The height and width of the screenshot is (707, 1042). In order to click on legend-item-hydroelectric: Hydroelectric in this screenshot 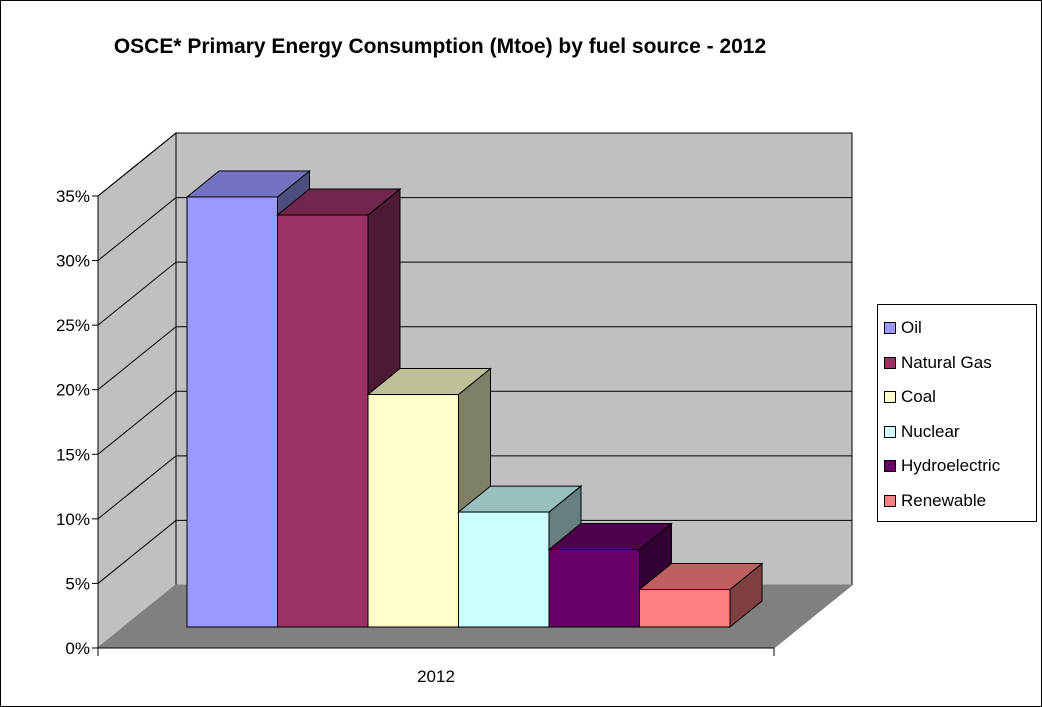, I will do `click(960, 466)`.